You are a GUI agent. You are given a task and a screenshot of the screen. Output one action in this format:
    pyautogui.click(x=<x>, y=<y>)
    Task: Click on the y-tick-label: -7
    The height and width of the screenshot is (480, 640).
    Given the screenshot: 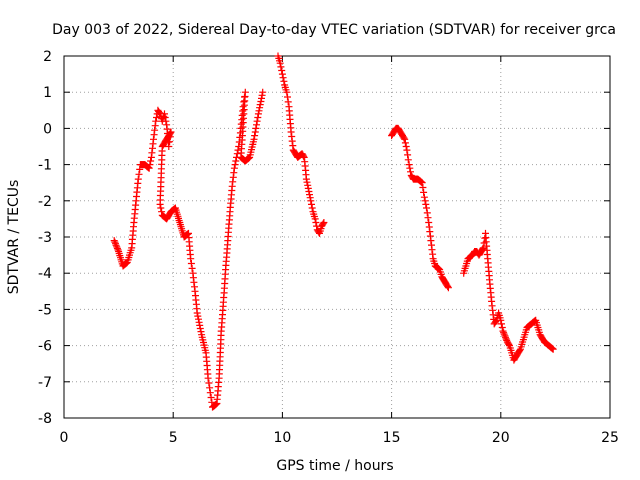 What is the action you would take?
    pyautogui.click(x=45, y=383)
    